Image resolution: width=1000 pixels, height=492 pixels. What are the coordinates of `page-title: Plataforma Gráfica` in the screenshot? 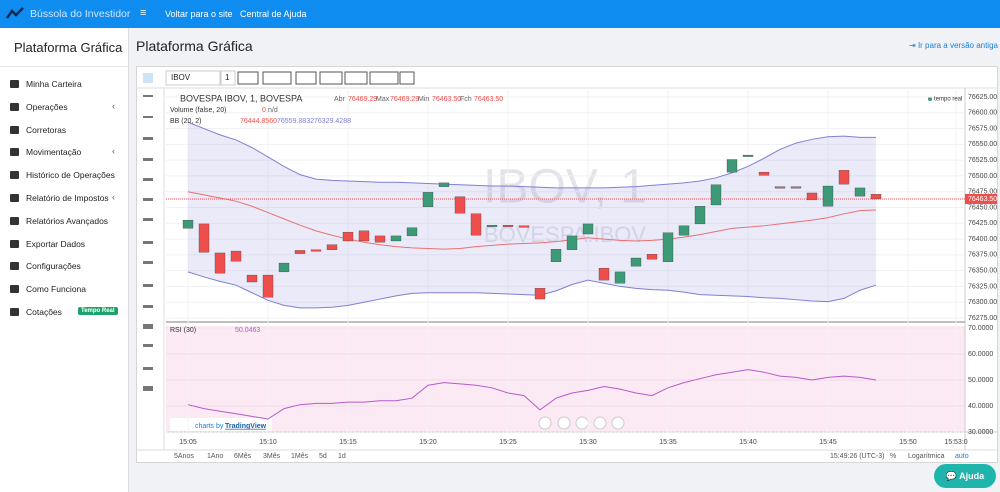 It's located at (194, 46).